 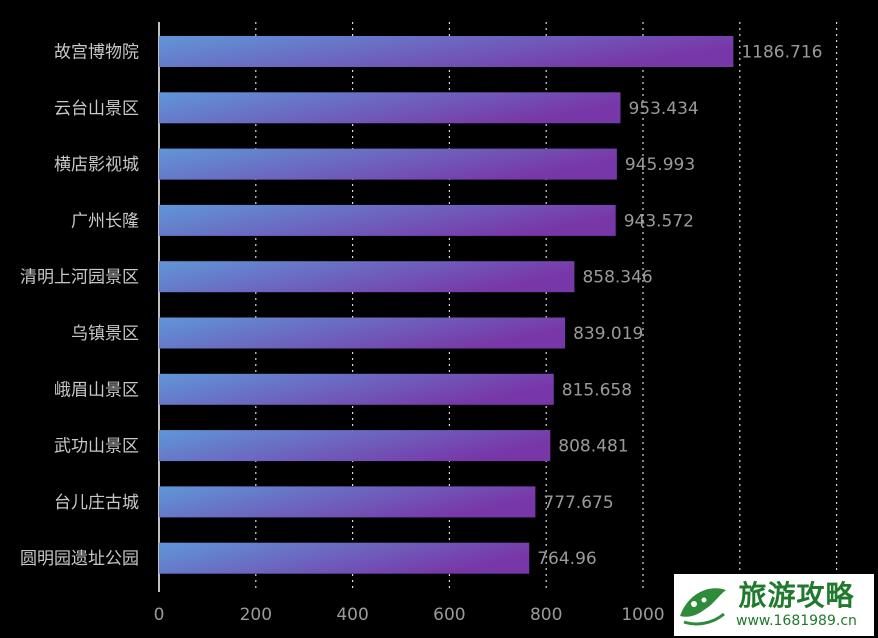 What do you see at coordinates (642, 615) in the screenshot?
I see `x-tick-label: 1000` at bounding box center [642, 615].